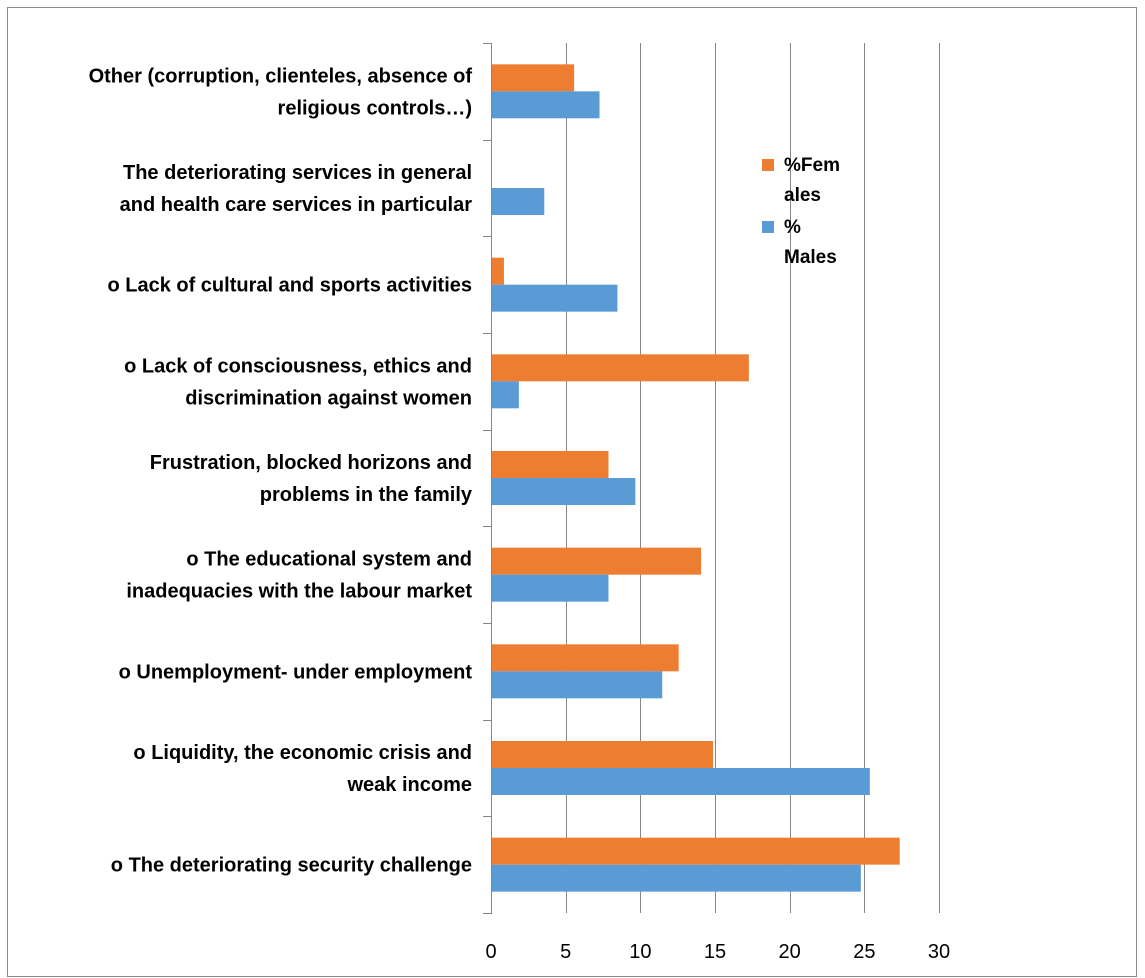 The image size is (1145, 978). Describe the element at coordinates (296, 205) in the screenshot. I see `category-label: and health care services in particular` at that location.